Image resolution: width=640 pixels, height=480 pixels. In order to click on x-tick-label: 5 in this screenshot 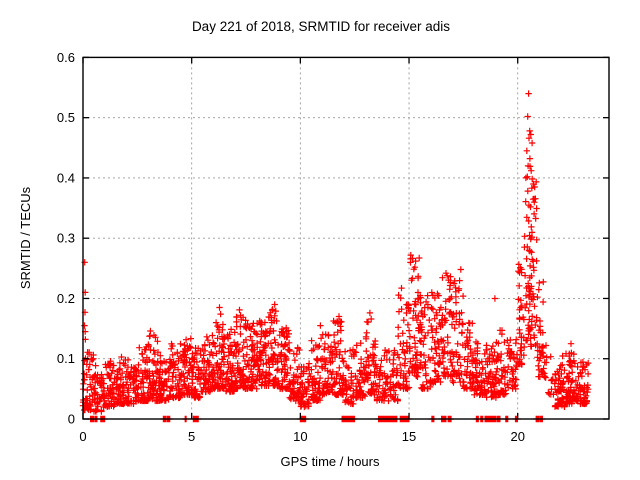, I will do `click(191, 436)`.